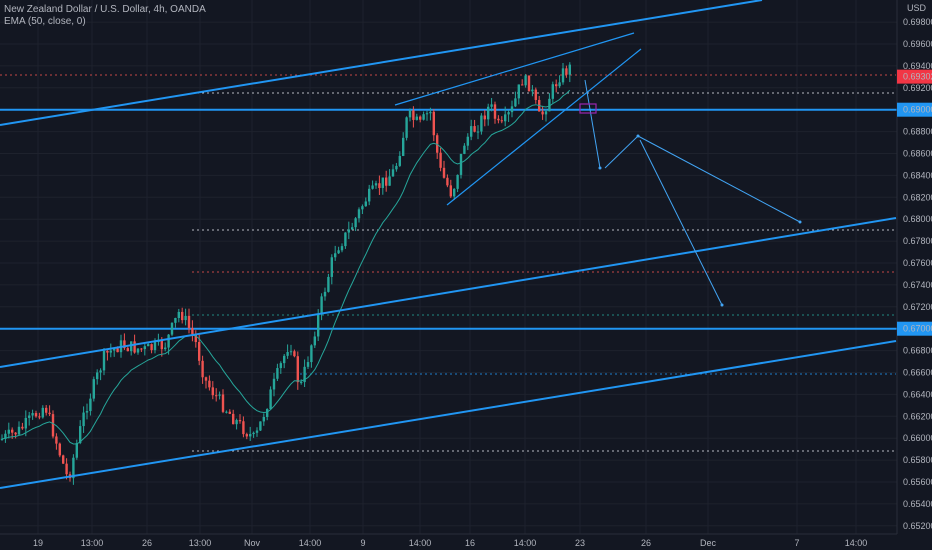 The height and width of the screenshot is (550, 932). I want to click on level-price-label-bg, so click(914, 328).